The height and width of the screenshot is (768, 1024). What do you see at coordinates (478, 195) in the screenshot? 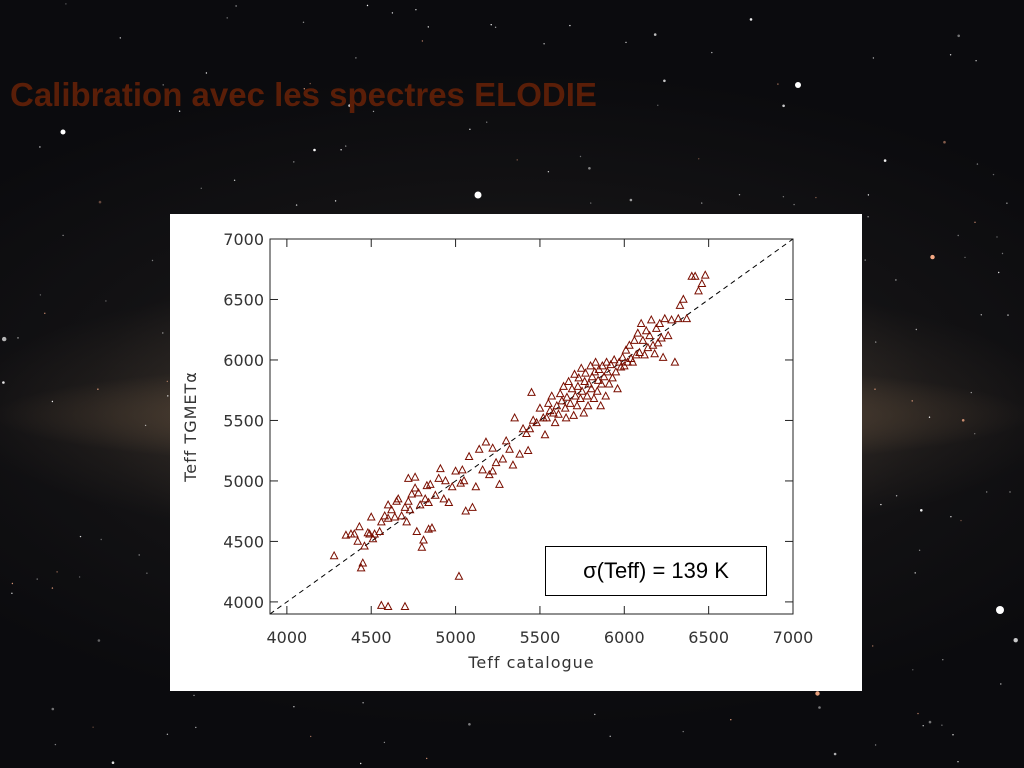
I see `bright-star` at bounding box center [478, 195].